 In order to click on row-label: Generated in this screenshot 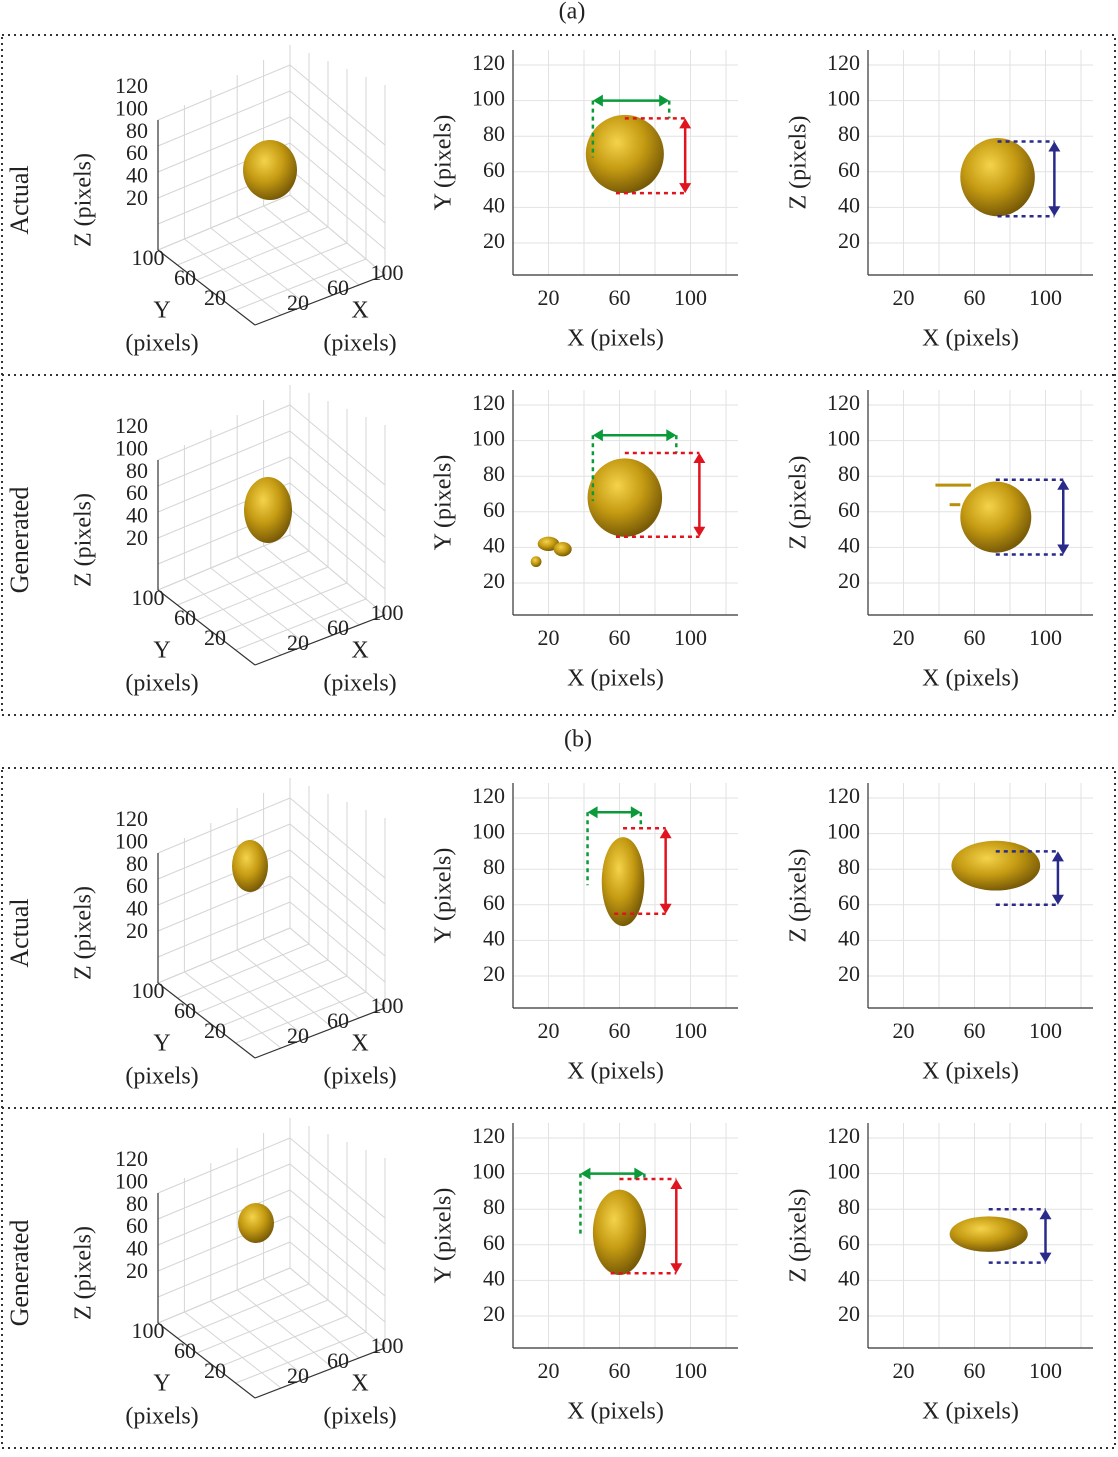, I will do `click(19, 540)`.